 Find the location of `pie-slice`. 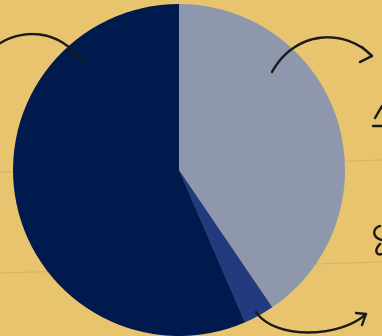

pie-slice is located at coordinates (226, 246).